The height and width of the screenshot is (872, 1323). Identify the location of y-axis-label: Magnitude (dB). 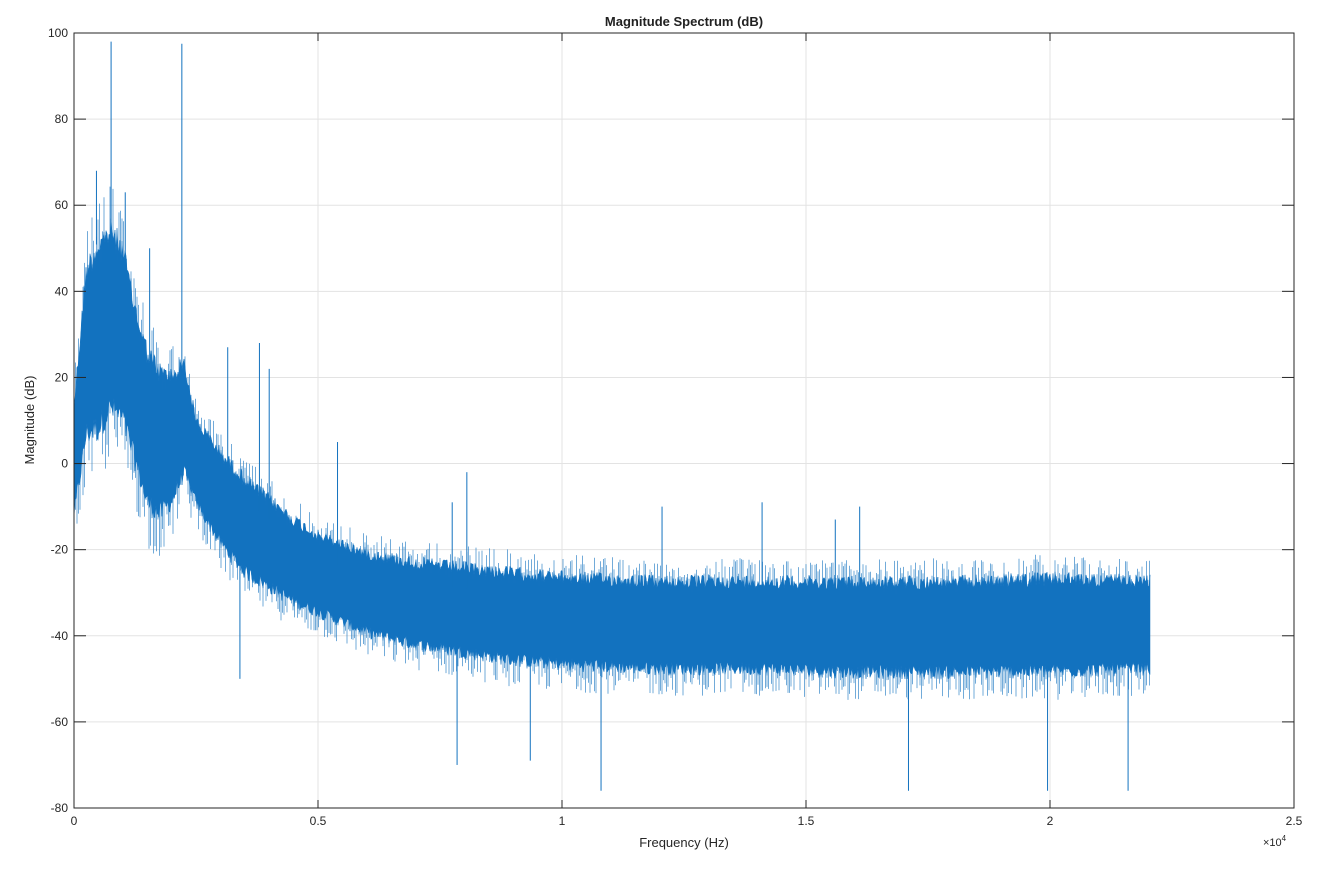
(29, 420).